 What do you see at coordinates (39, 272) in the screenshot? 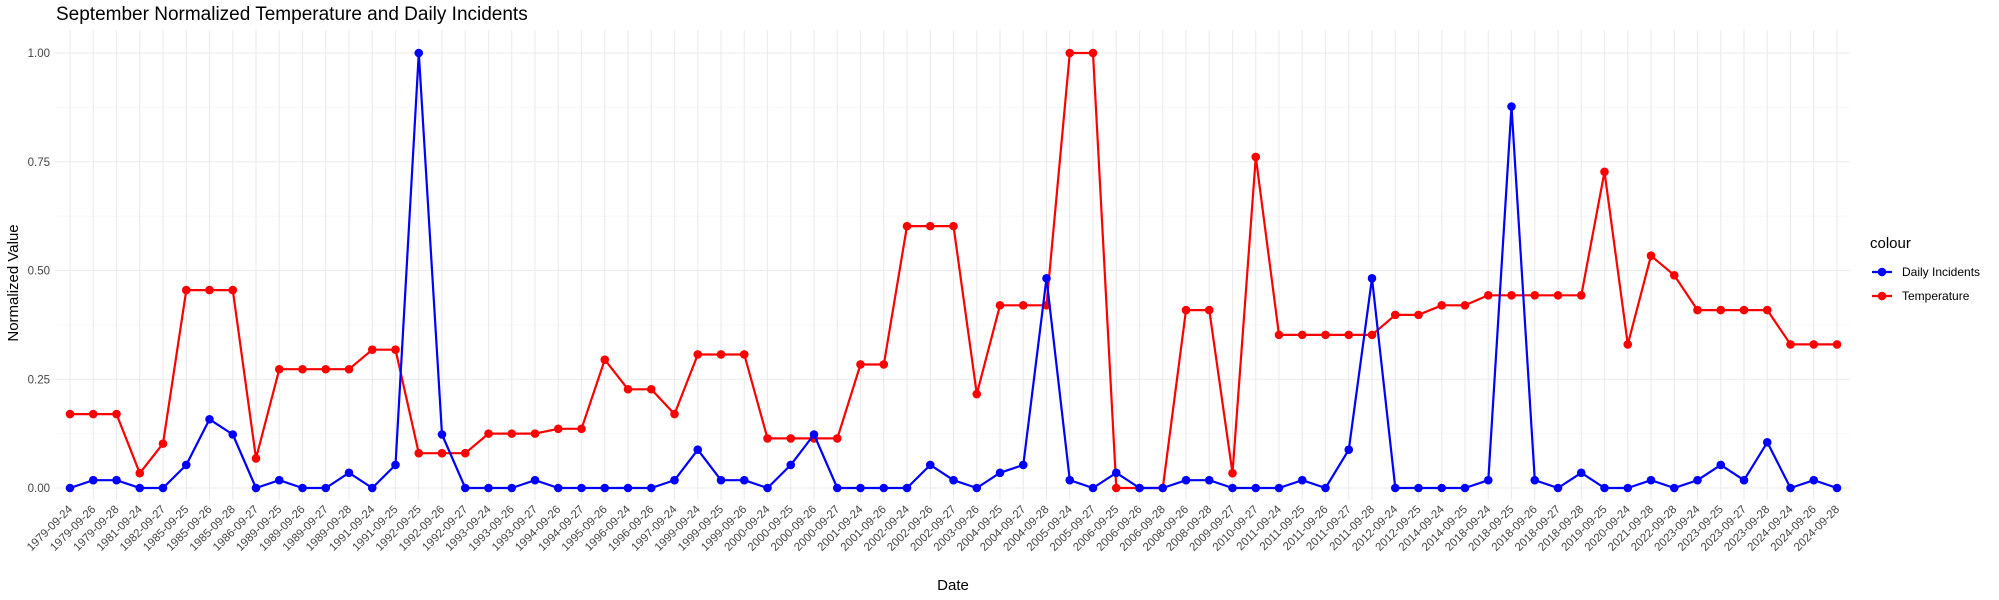
I see `y-tick-label: 0.50` at bounding box center [39, 272].